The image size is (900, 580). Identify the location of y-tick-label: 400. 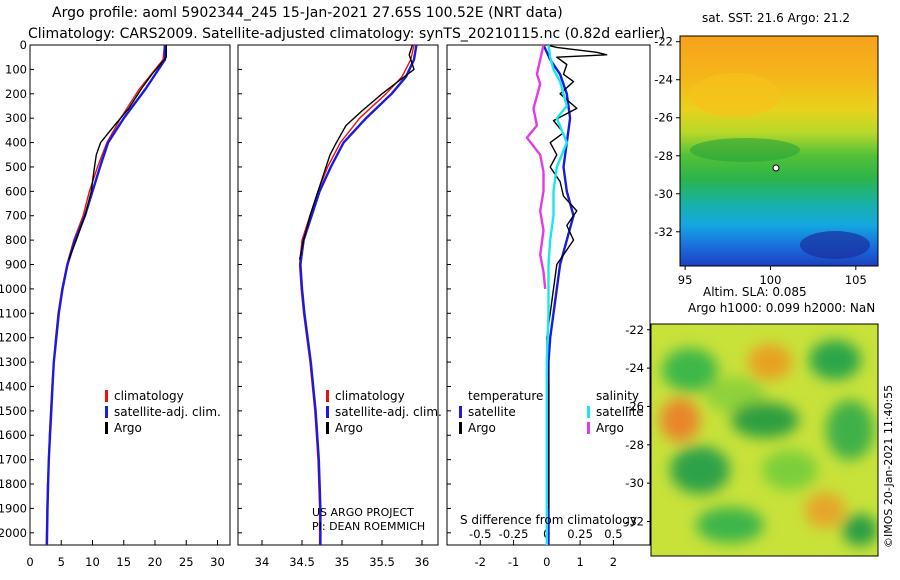
(16, 143).